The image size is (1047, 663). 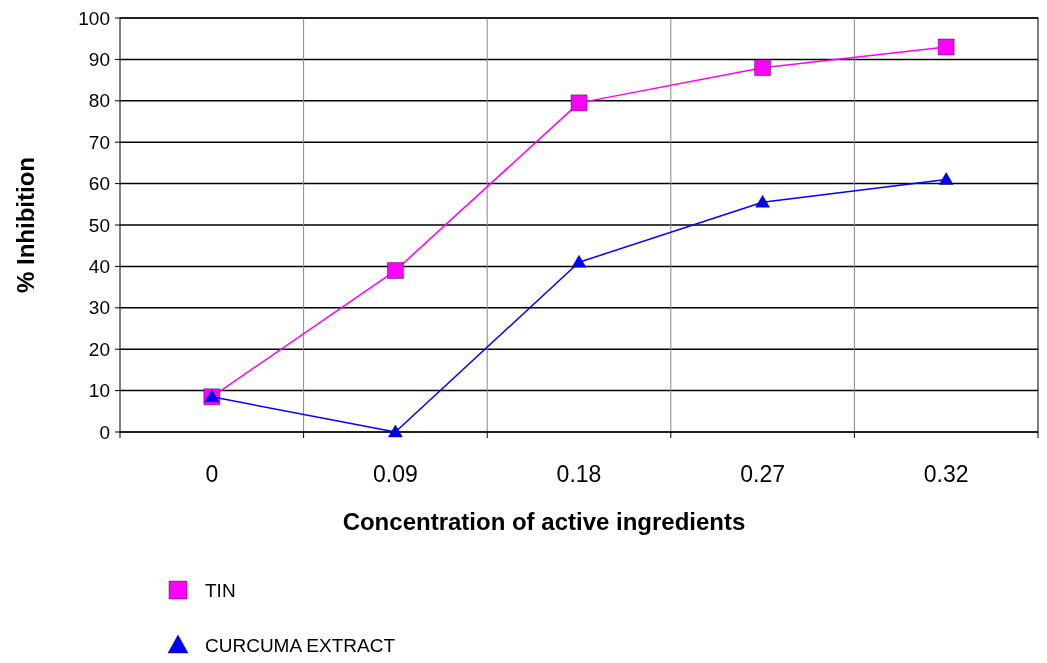 What do you see at coordinates (99, 184) in the screenshot?
I see `y-tick-label: 60` at bounding box center [99, 184].